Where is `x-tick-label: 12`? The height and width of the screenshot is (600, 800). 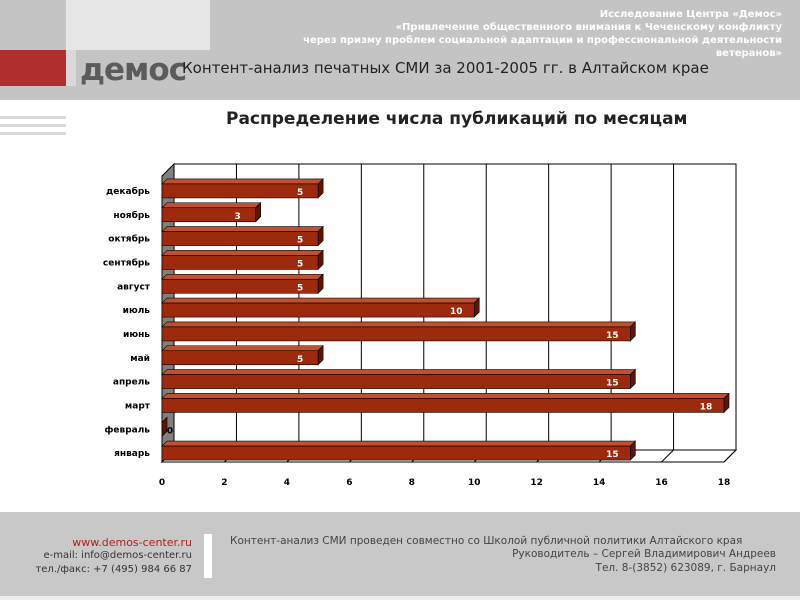
x-tick-label: 12 is located at coordinates (536, 483).